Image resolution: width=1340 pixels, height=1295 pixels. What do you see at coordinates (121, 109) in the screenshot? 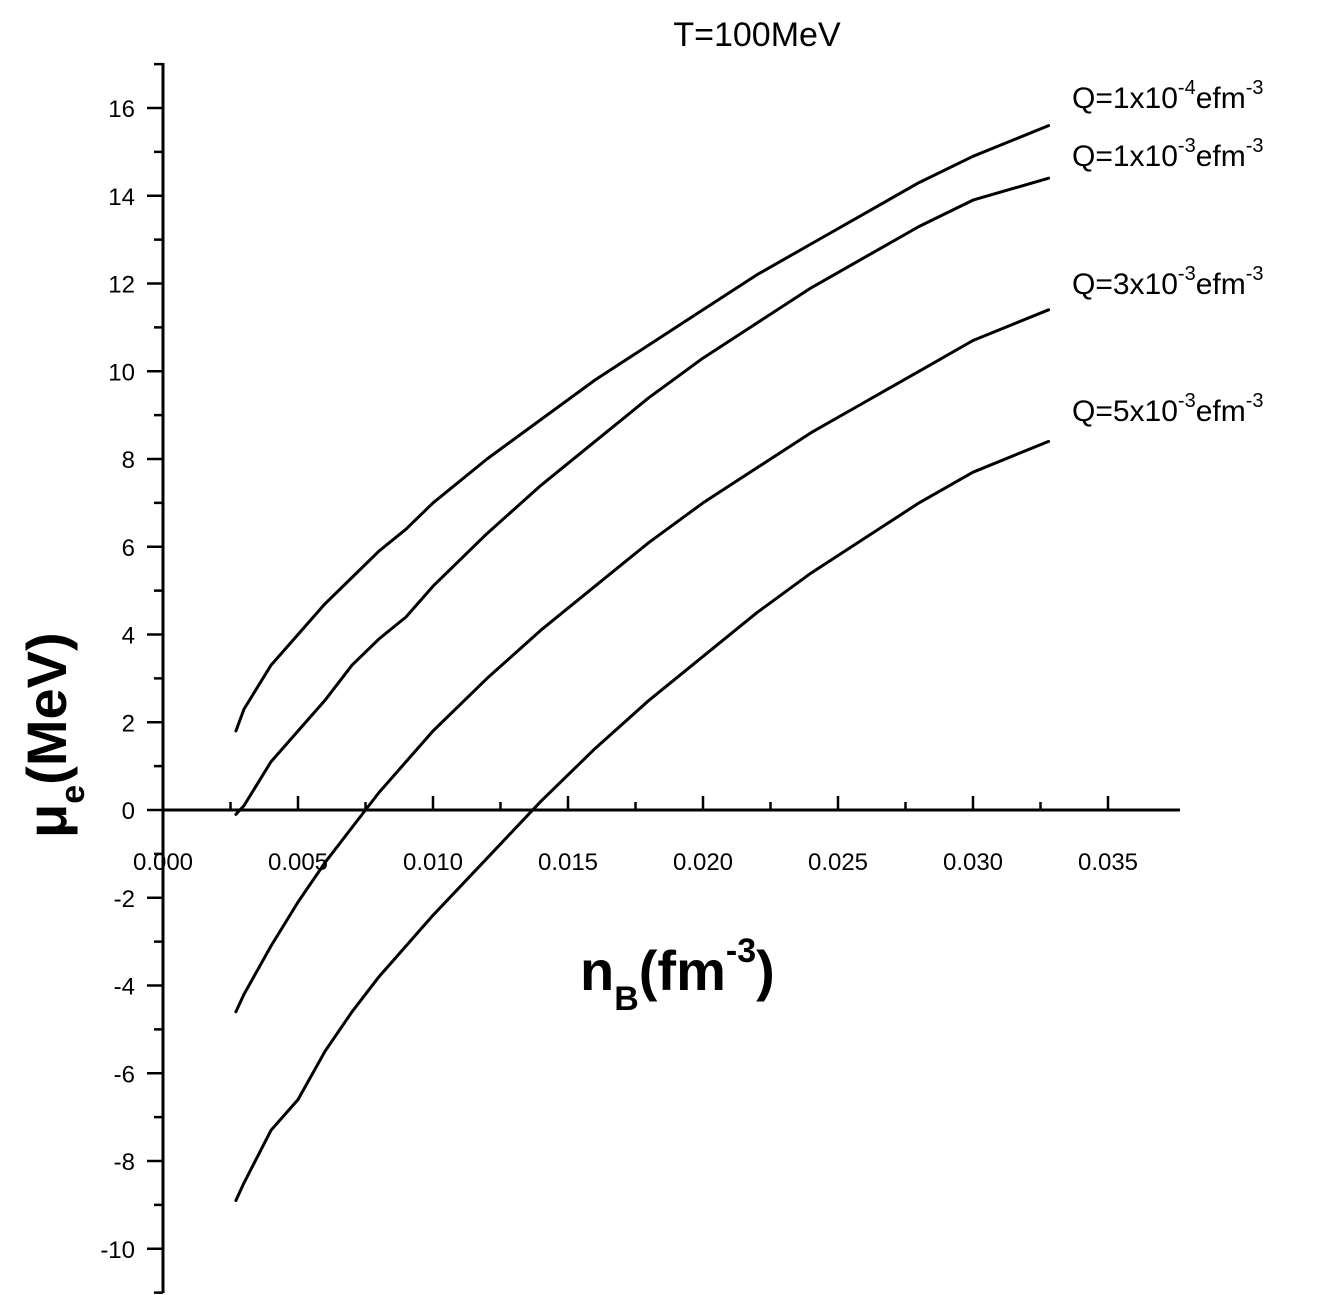
I see `y-tick-label: 16` at bounding box center [121, 109].